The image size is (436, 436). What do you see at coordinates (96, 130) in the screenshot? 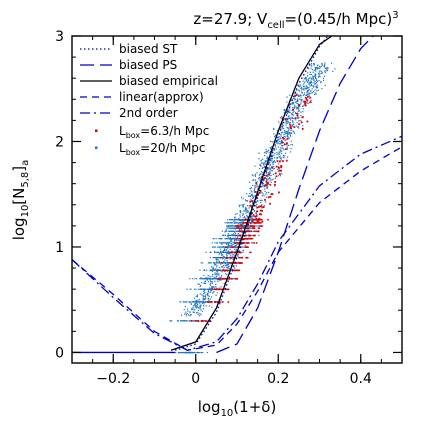
I see `legend-marker` at bounding box center [96, 130].